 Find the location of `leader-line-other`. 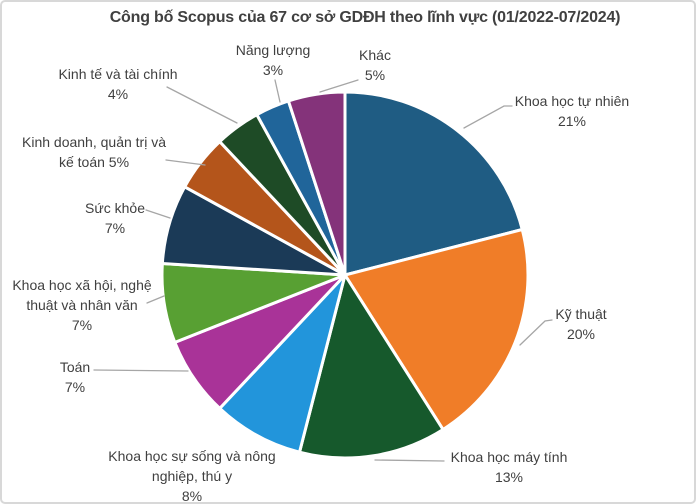

leader-line-other is located at coordinates (339, 86).